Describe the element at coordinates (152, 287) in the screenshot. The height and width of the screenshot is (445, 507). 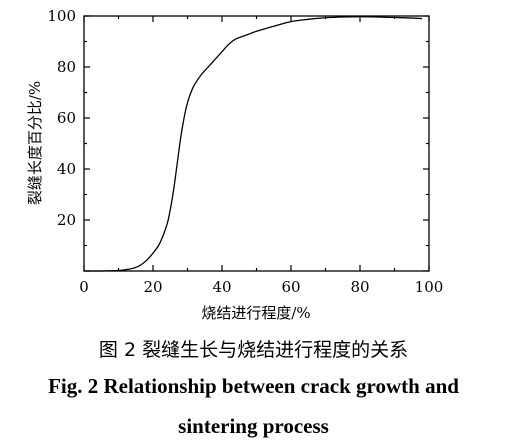
I see `x-tick-label: 20` at that location.